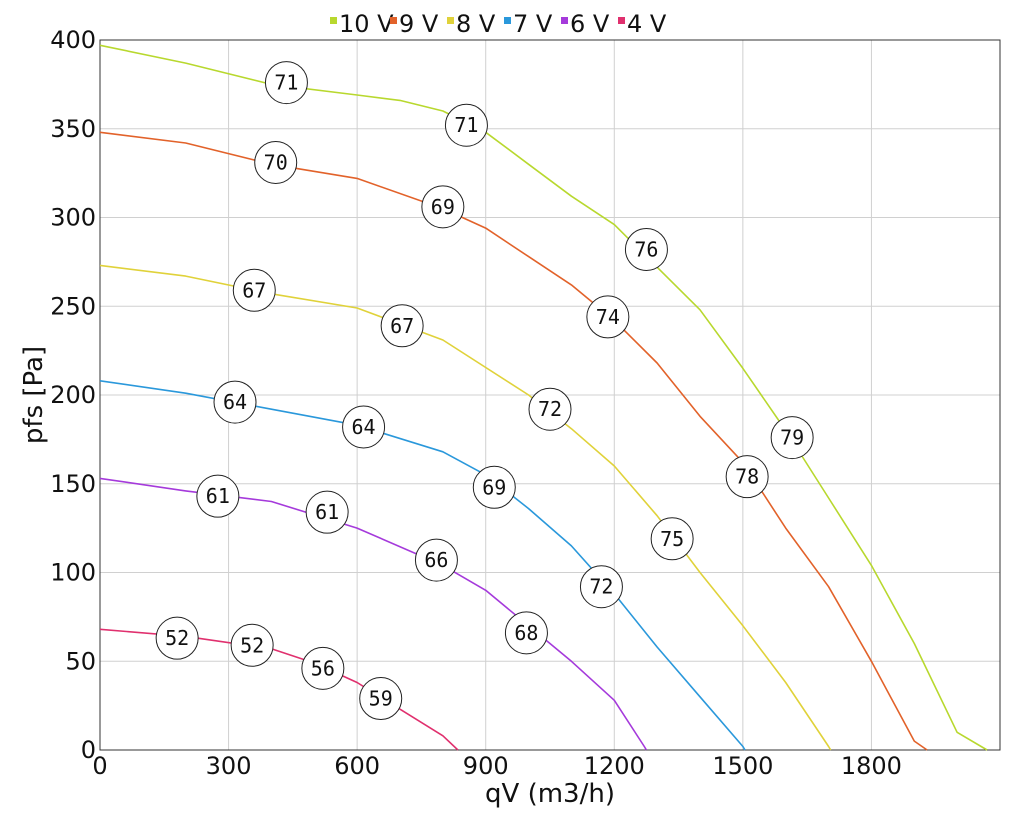  I want to click on x-tick-label: 1200, so click(614, 766).